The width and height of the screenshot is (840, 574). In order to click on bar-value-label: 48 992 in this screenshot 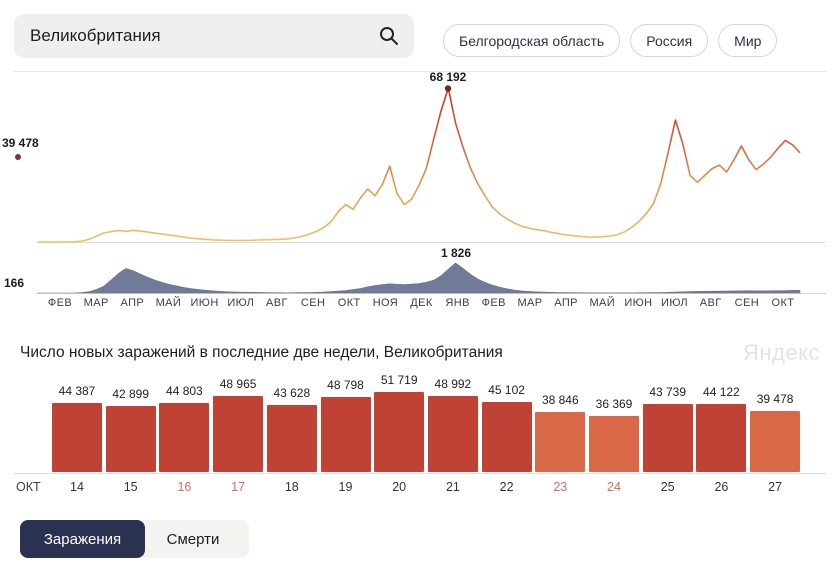, I will do `click(453, 384)`.